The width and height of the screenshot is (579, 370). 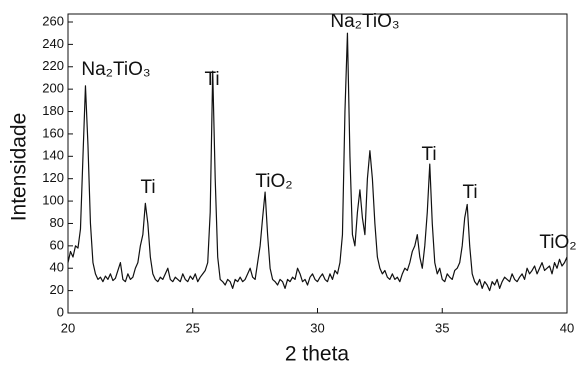 What do you see at coordinates (57, 244) in the screenshot?
I see `y-tick-label: 60` at bounding box center [57, 244].